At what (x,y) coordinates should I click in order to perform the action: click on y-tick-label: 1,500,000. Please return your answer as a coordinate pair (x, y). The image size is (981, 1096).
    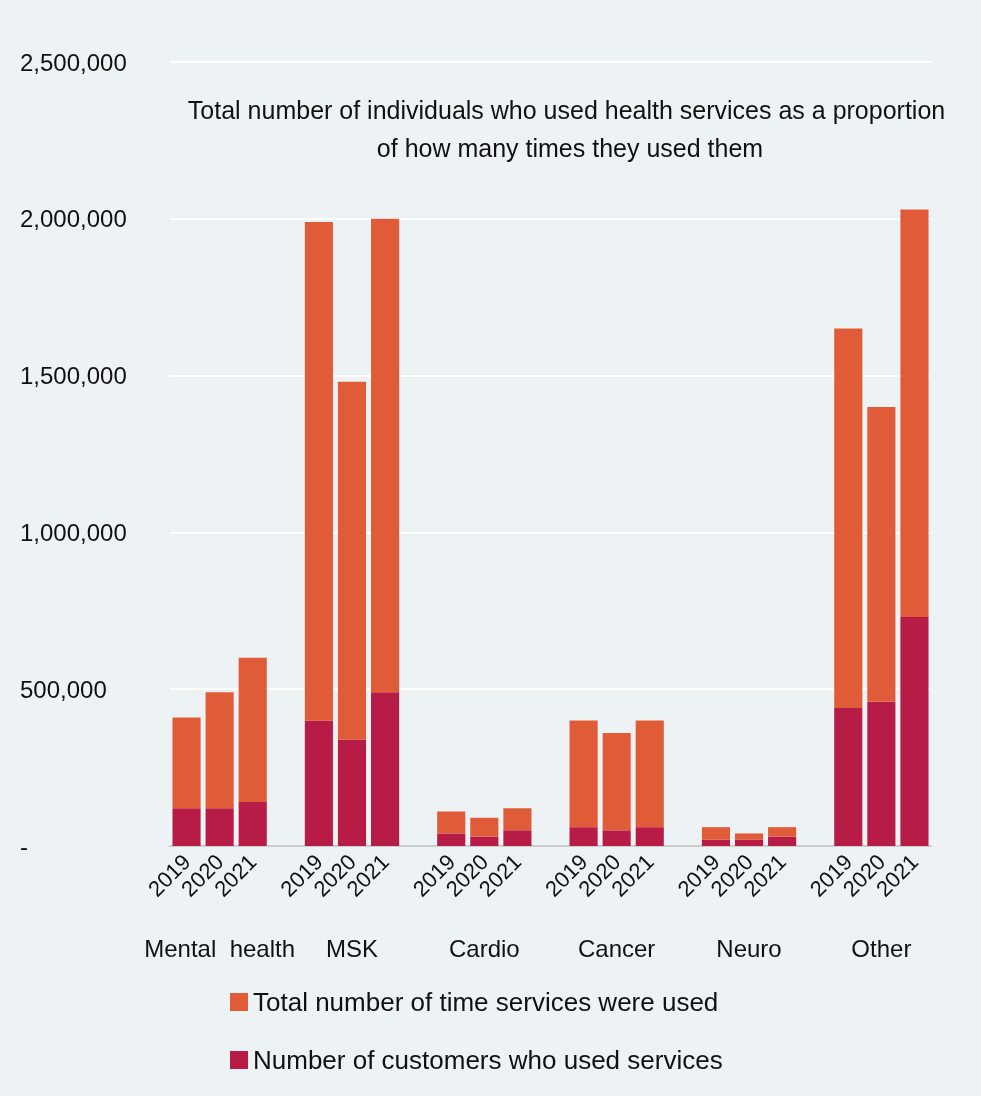
    Looking at the image, I should click on (73, 376).